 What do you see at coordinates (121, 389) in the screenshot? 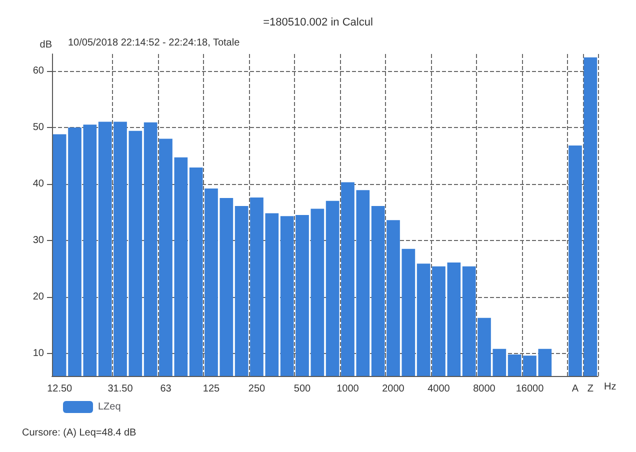
I see `x-tick-label: 31.50` at bounding box center [121, 389].